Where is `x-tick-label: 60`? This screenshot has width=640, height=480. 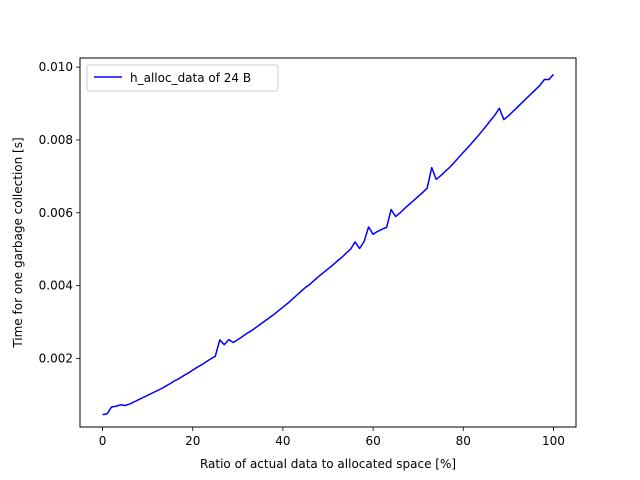
x-tick-label: 60 is located at coordinates (372, 441).